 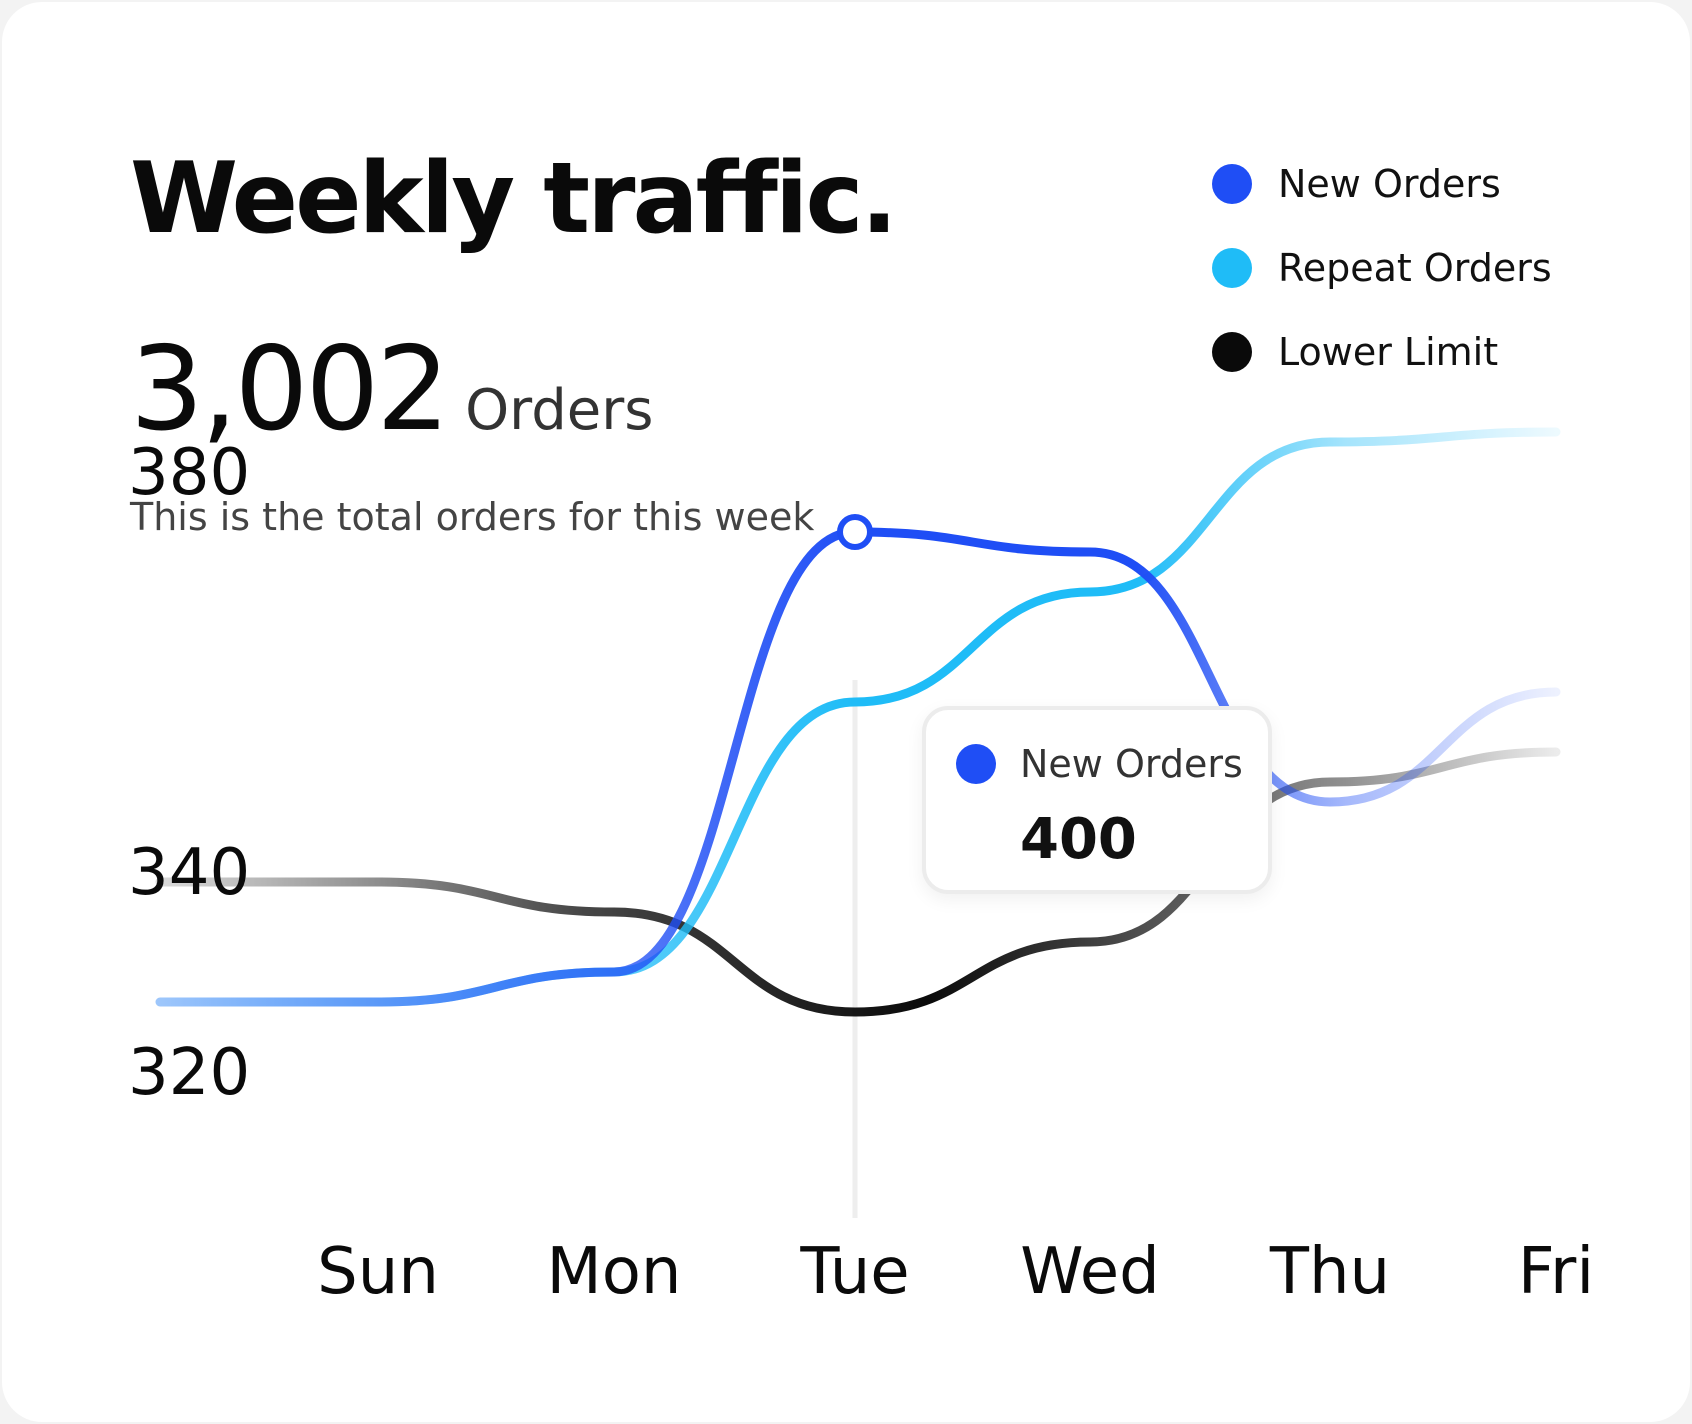 I want to click on legend-label-lower-limit: Lower Limit, so click(x=1388, y=352).